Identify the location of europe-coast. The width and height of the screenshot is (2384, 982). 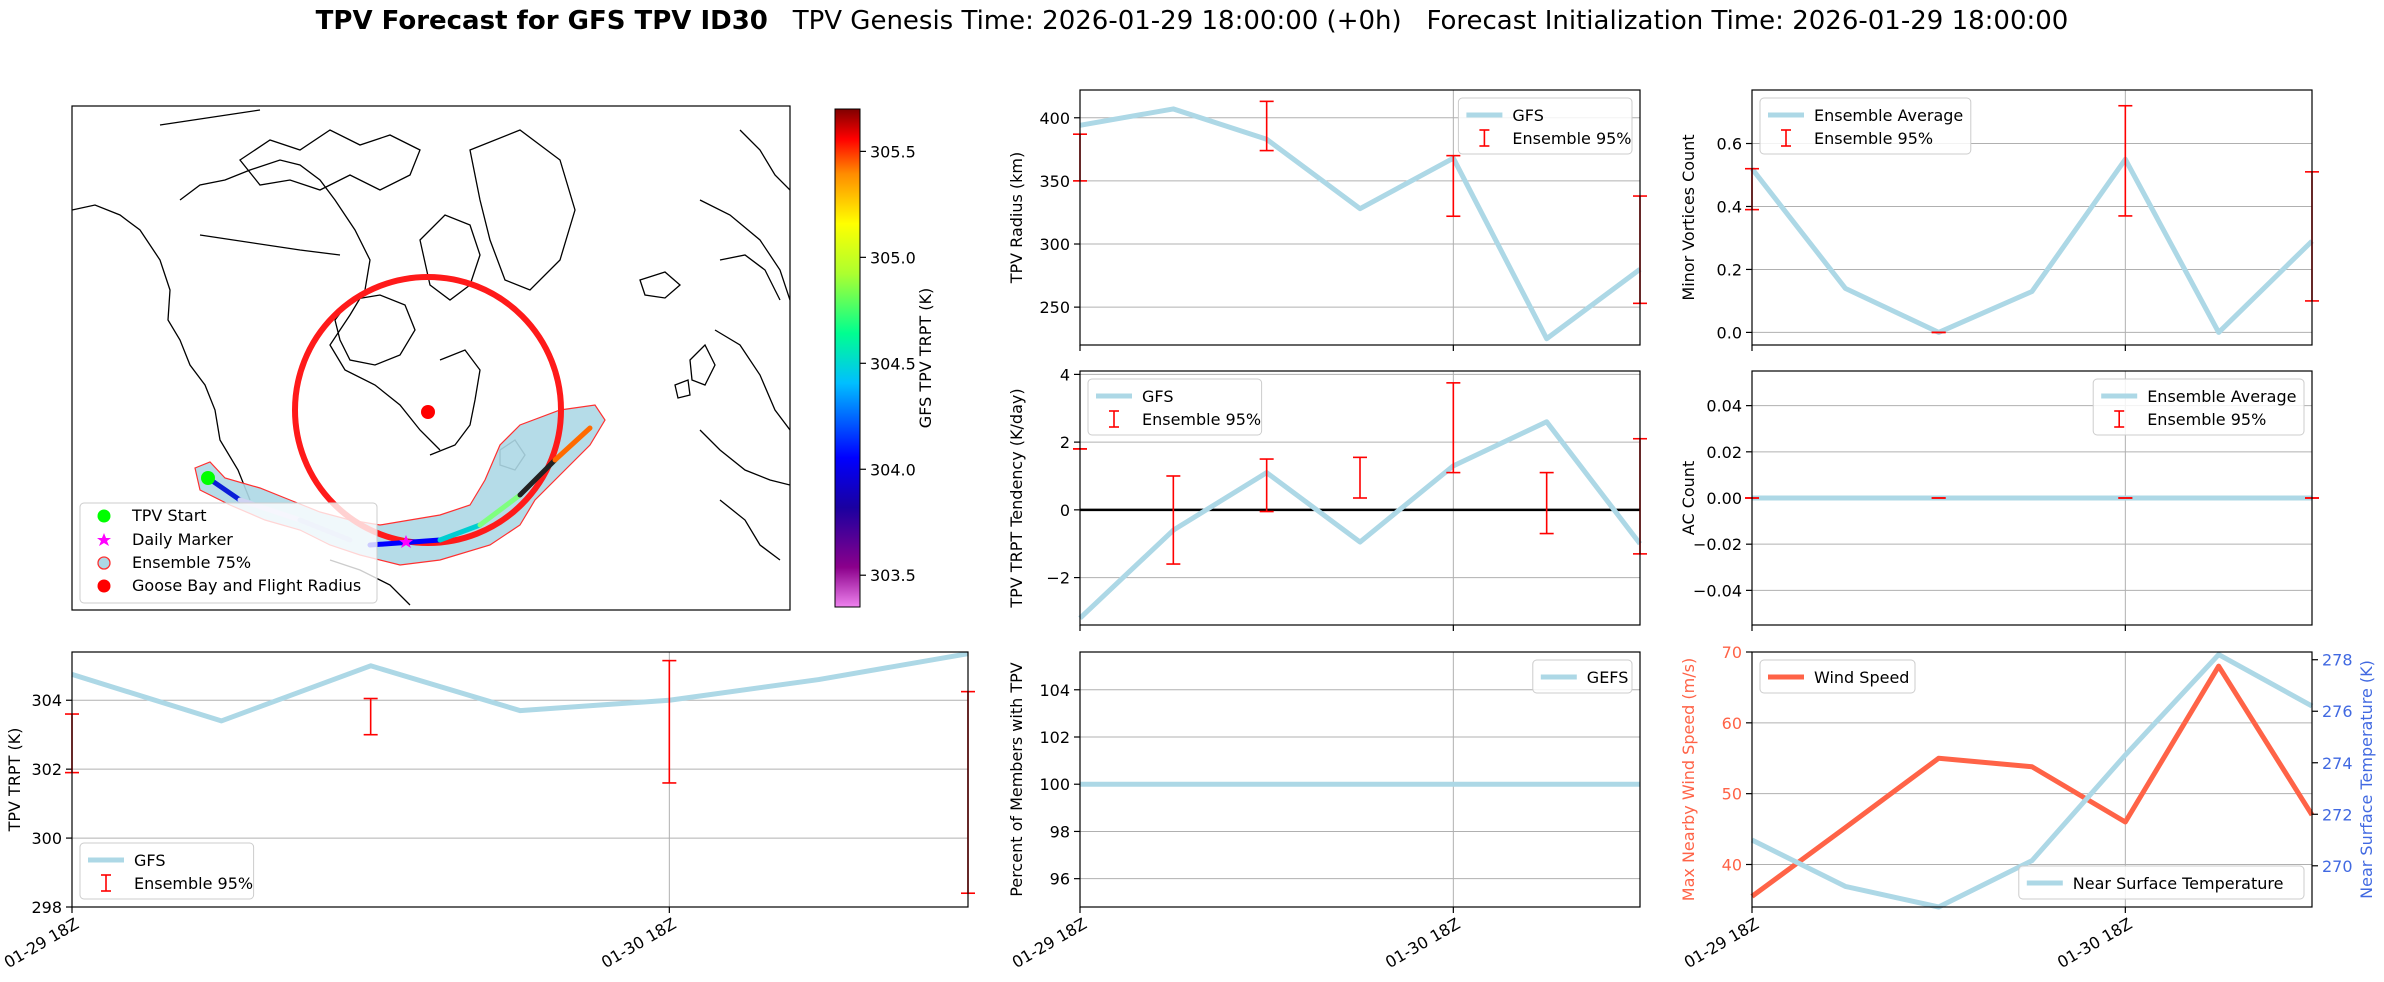
(744, 380).